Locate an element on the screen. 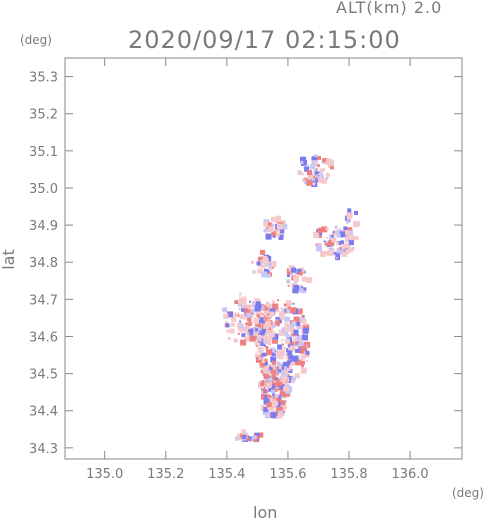 Image resolution: width=491 pixels, height=522 pixels. x-axis-label: lon is located at coordinates (265, 512).